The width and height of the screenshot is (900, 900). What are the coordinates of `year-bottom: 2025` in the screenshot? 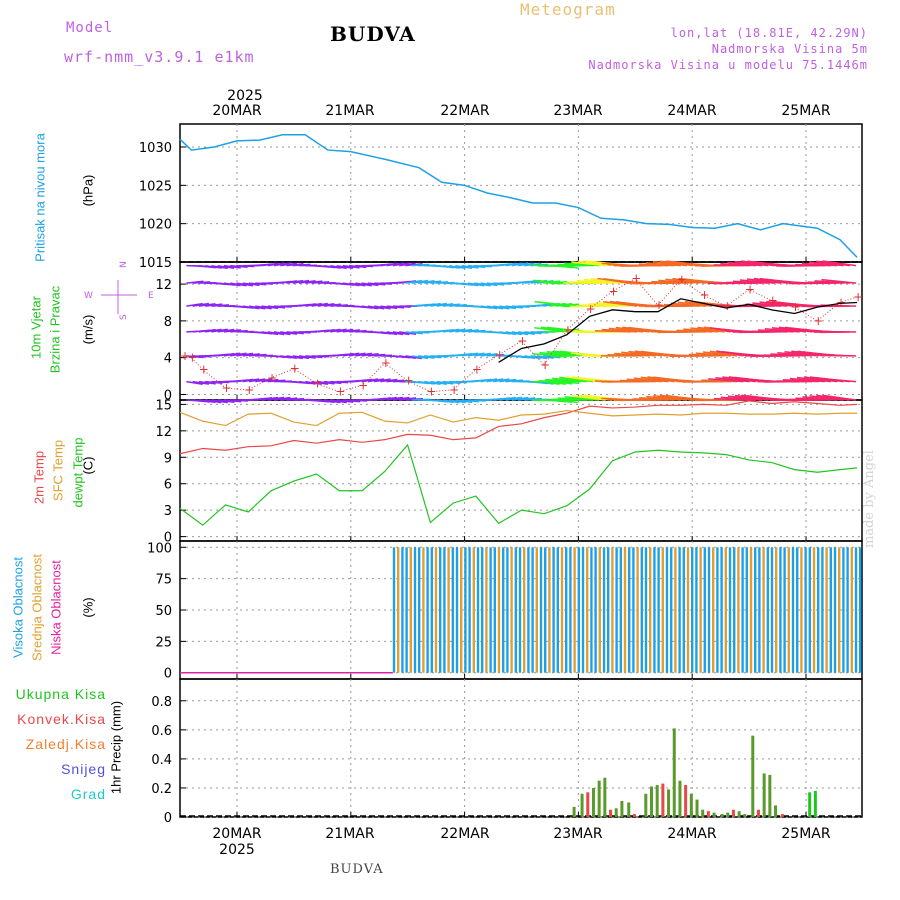 It's located at (237, 850).